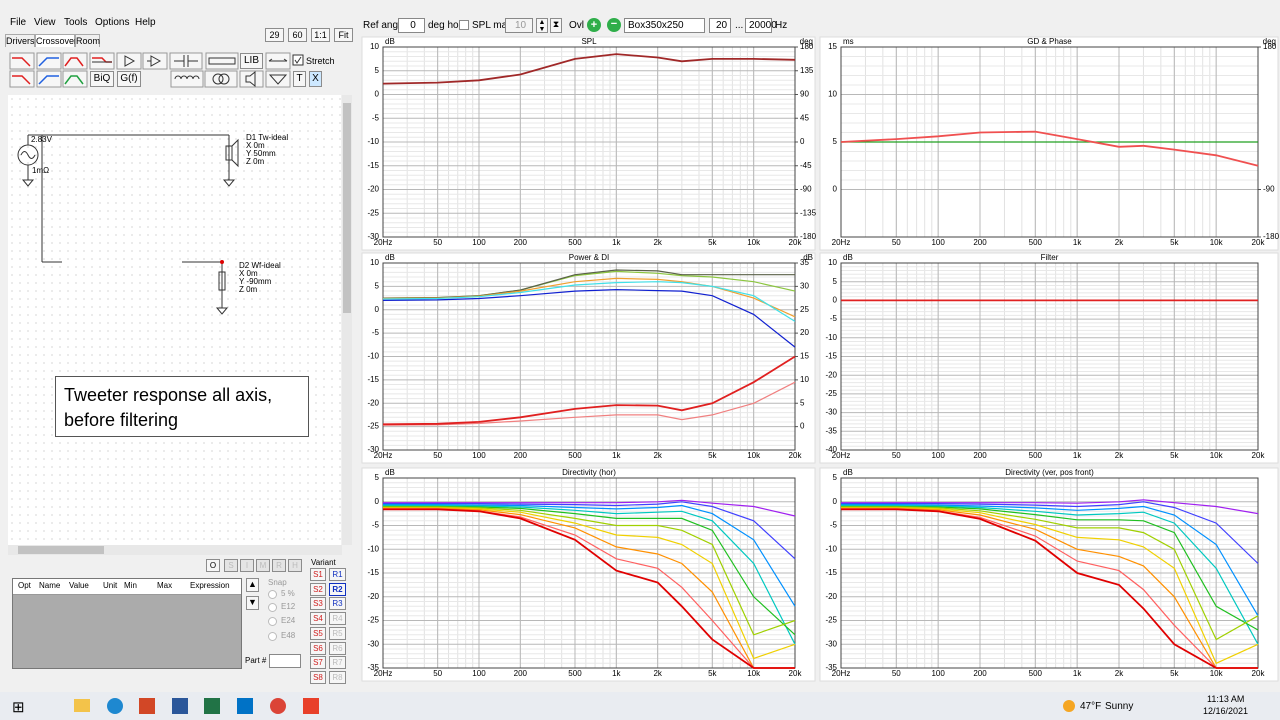 Image resolution: width=1280 pixels, height=720 pixels. I want to click on tab: Room, so click(88, 40).